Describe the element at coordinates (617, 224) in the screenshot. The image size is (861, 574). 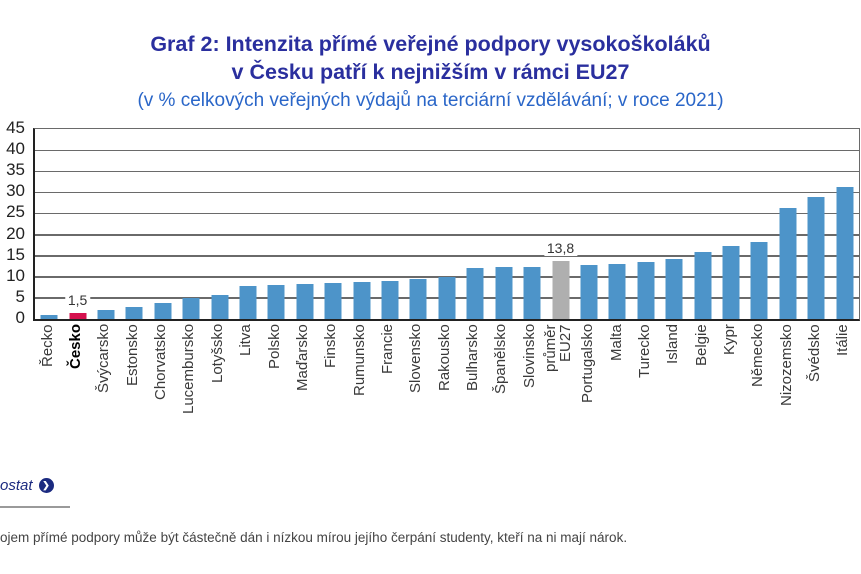
I see `bar-column-malta` at that location.